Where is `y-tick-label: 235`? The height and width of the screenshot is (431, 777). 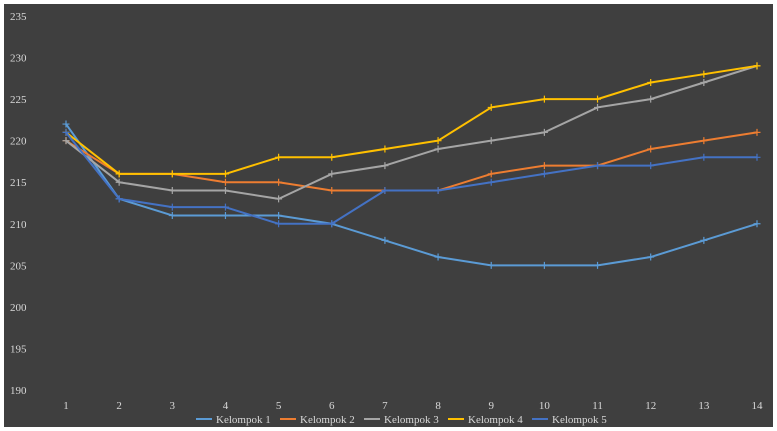
y-tick-label: 235 is located at coordinates (18, 17).